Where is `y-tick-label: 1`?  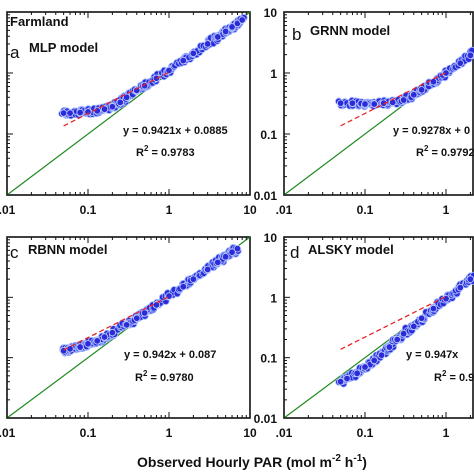
y-tick-label: 1 is located at coordinates (273, 298).